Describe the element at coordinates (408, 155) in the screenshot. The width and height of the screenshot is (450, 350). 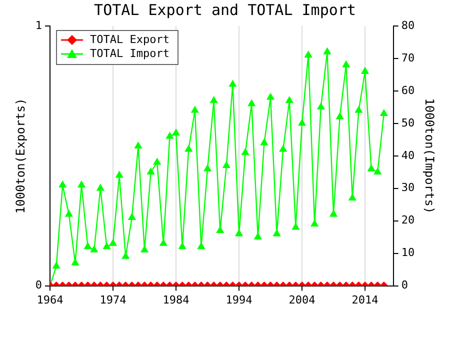
I see `y2-tick-label: 40` at that location.